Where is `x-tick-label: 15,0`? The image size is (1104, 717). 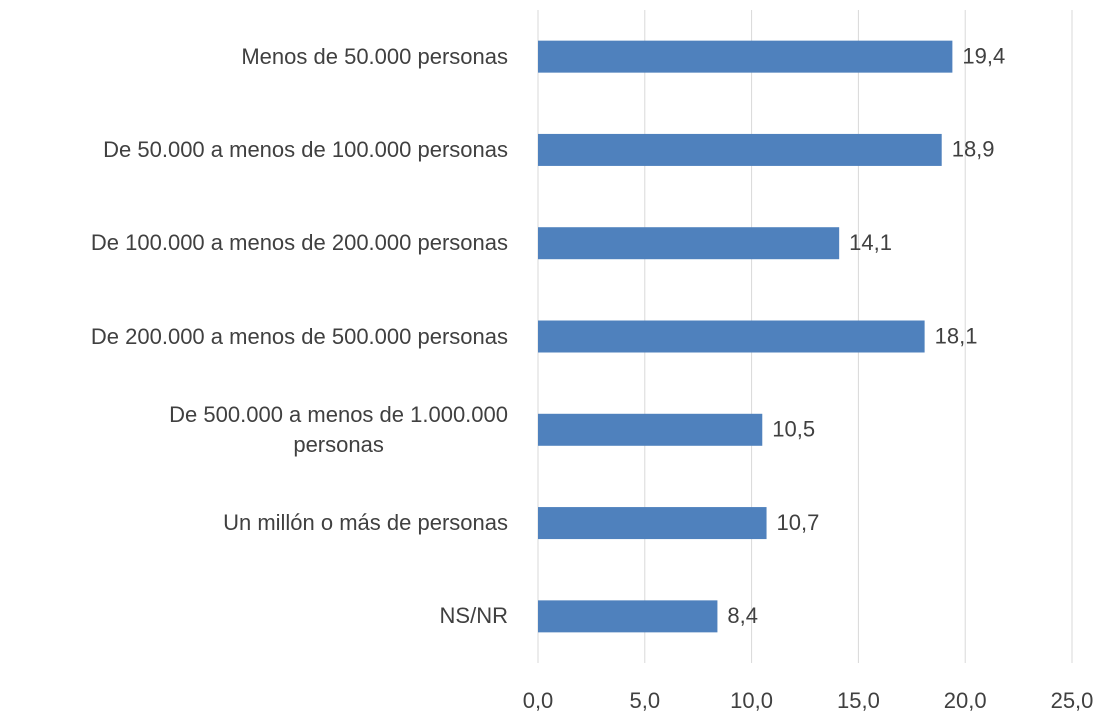
x-tick-label: 15,0 is located at coordinates (858, 700).